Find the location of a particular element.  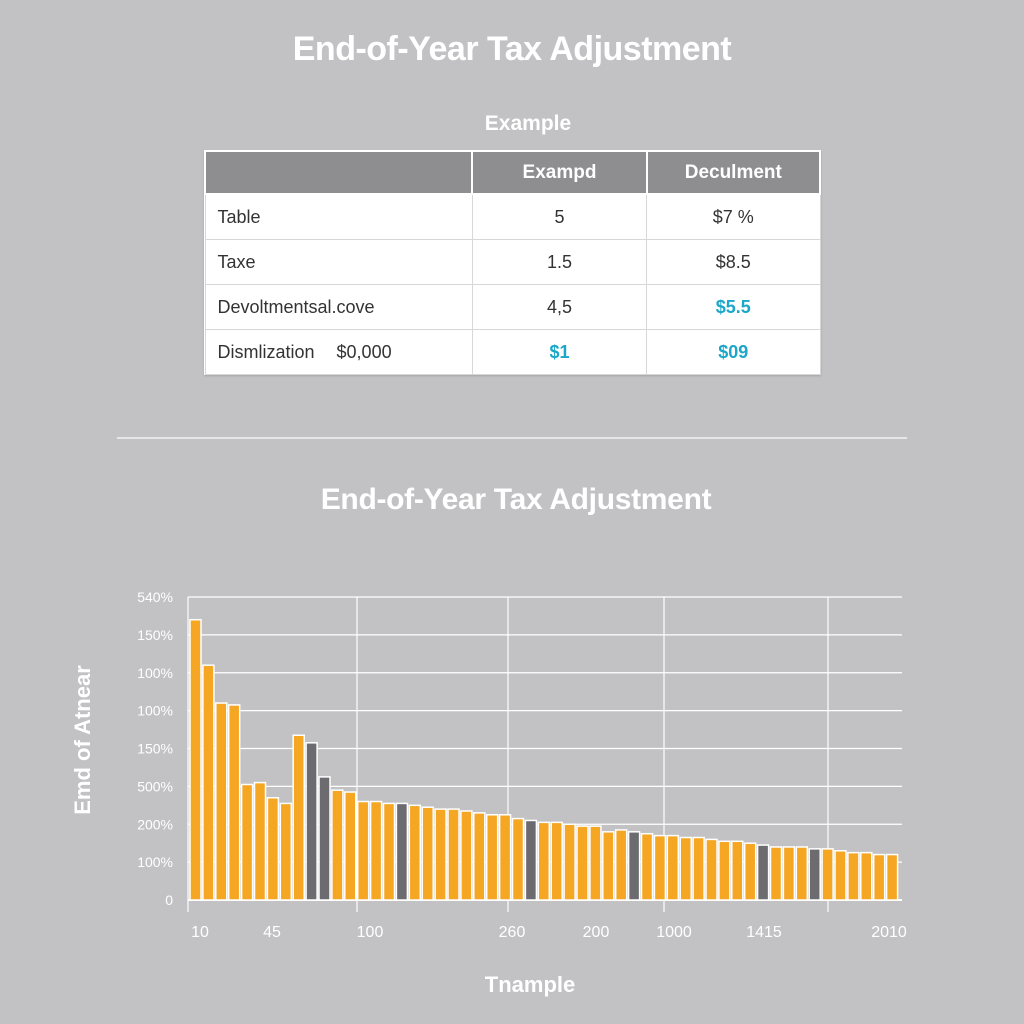

x-axis-ticks: 10 45 100 260 200 1000 1415 2010 is located at coordinates (549, 932).